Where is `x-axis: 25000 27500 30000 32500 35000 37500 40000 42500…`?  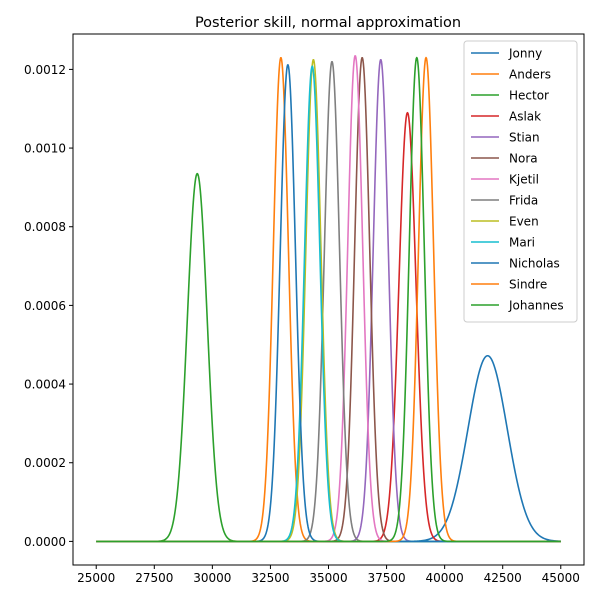
x-axis: 25000 27500 30000 32500 35000 37500 40000 42500… is located at coordinates (328, 575).